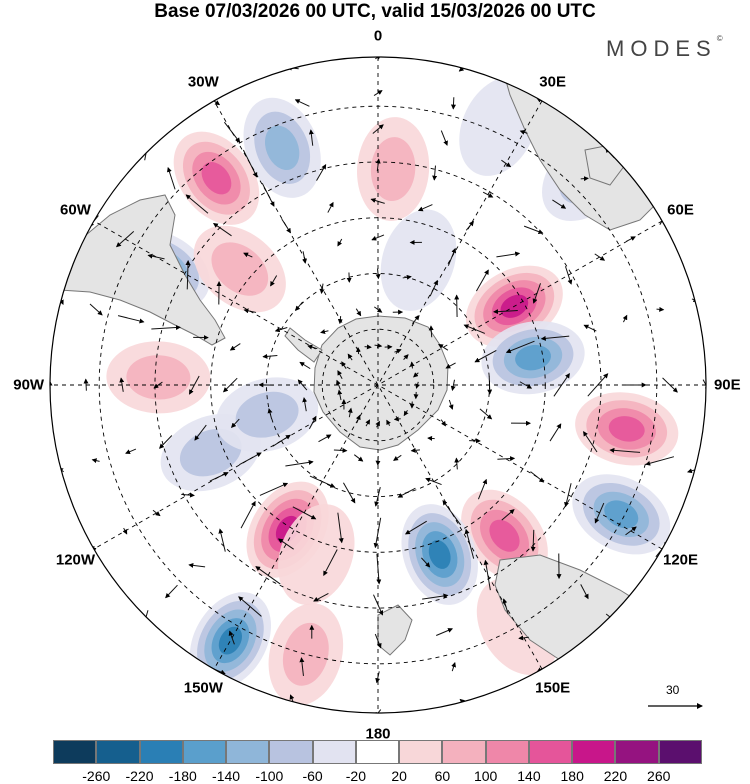 The image size is (750, 784). I want to click on longitude-label: 0, so click(378, 35).